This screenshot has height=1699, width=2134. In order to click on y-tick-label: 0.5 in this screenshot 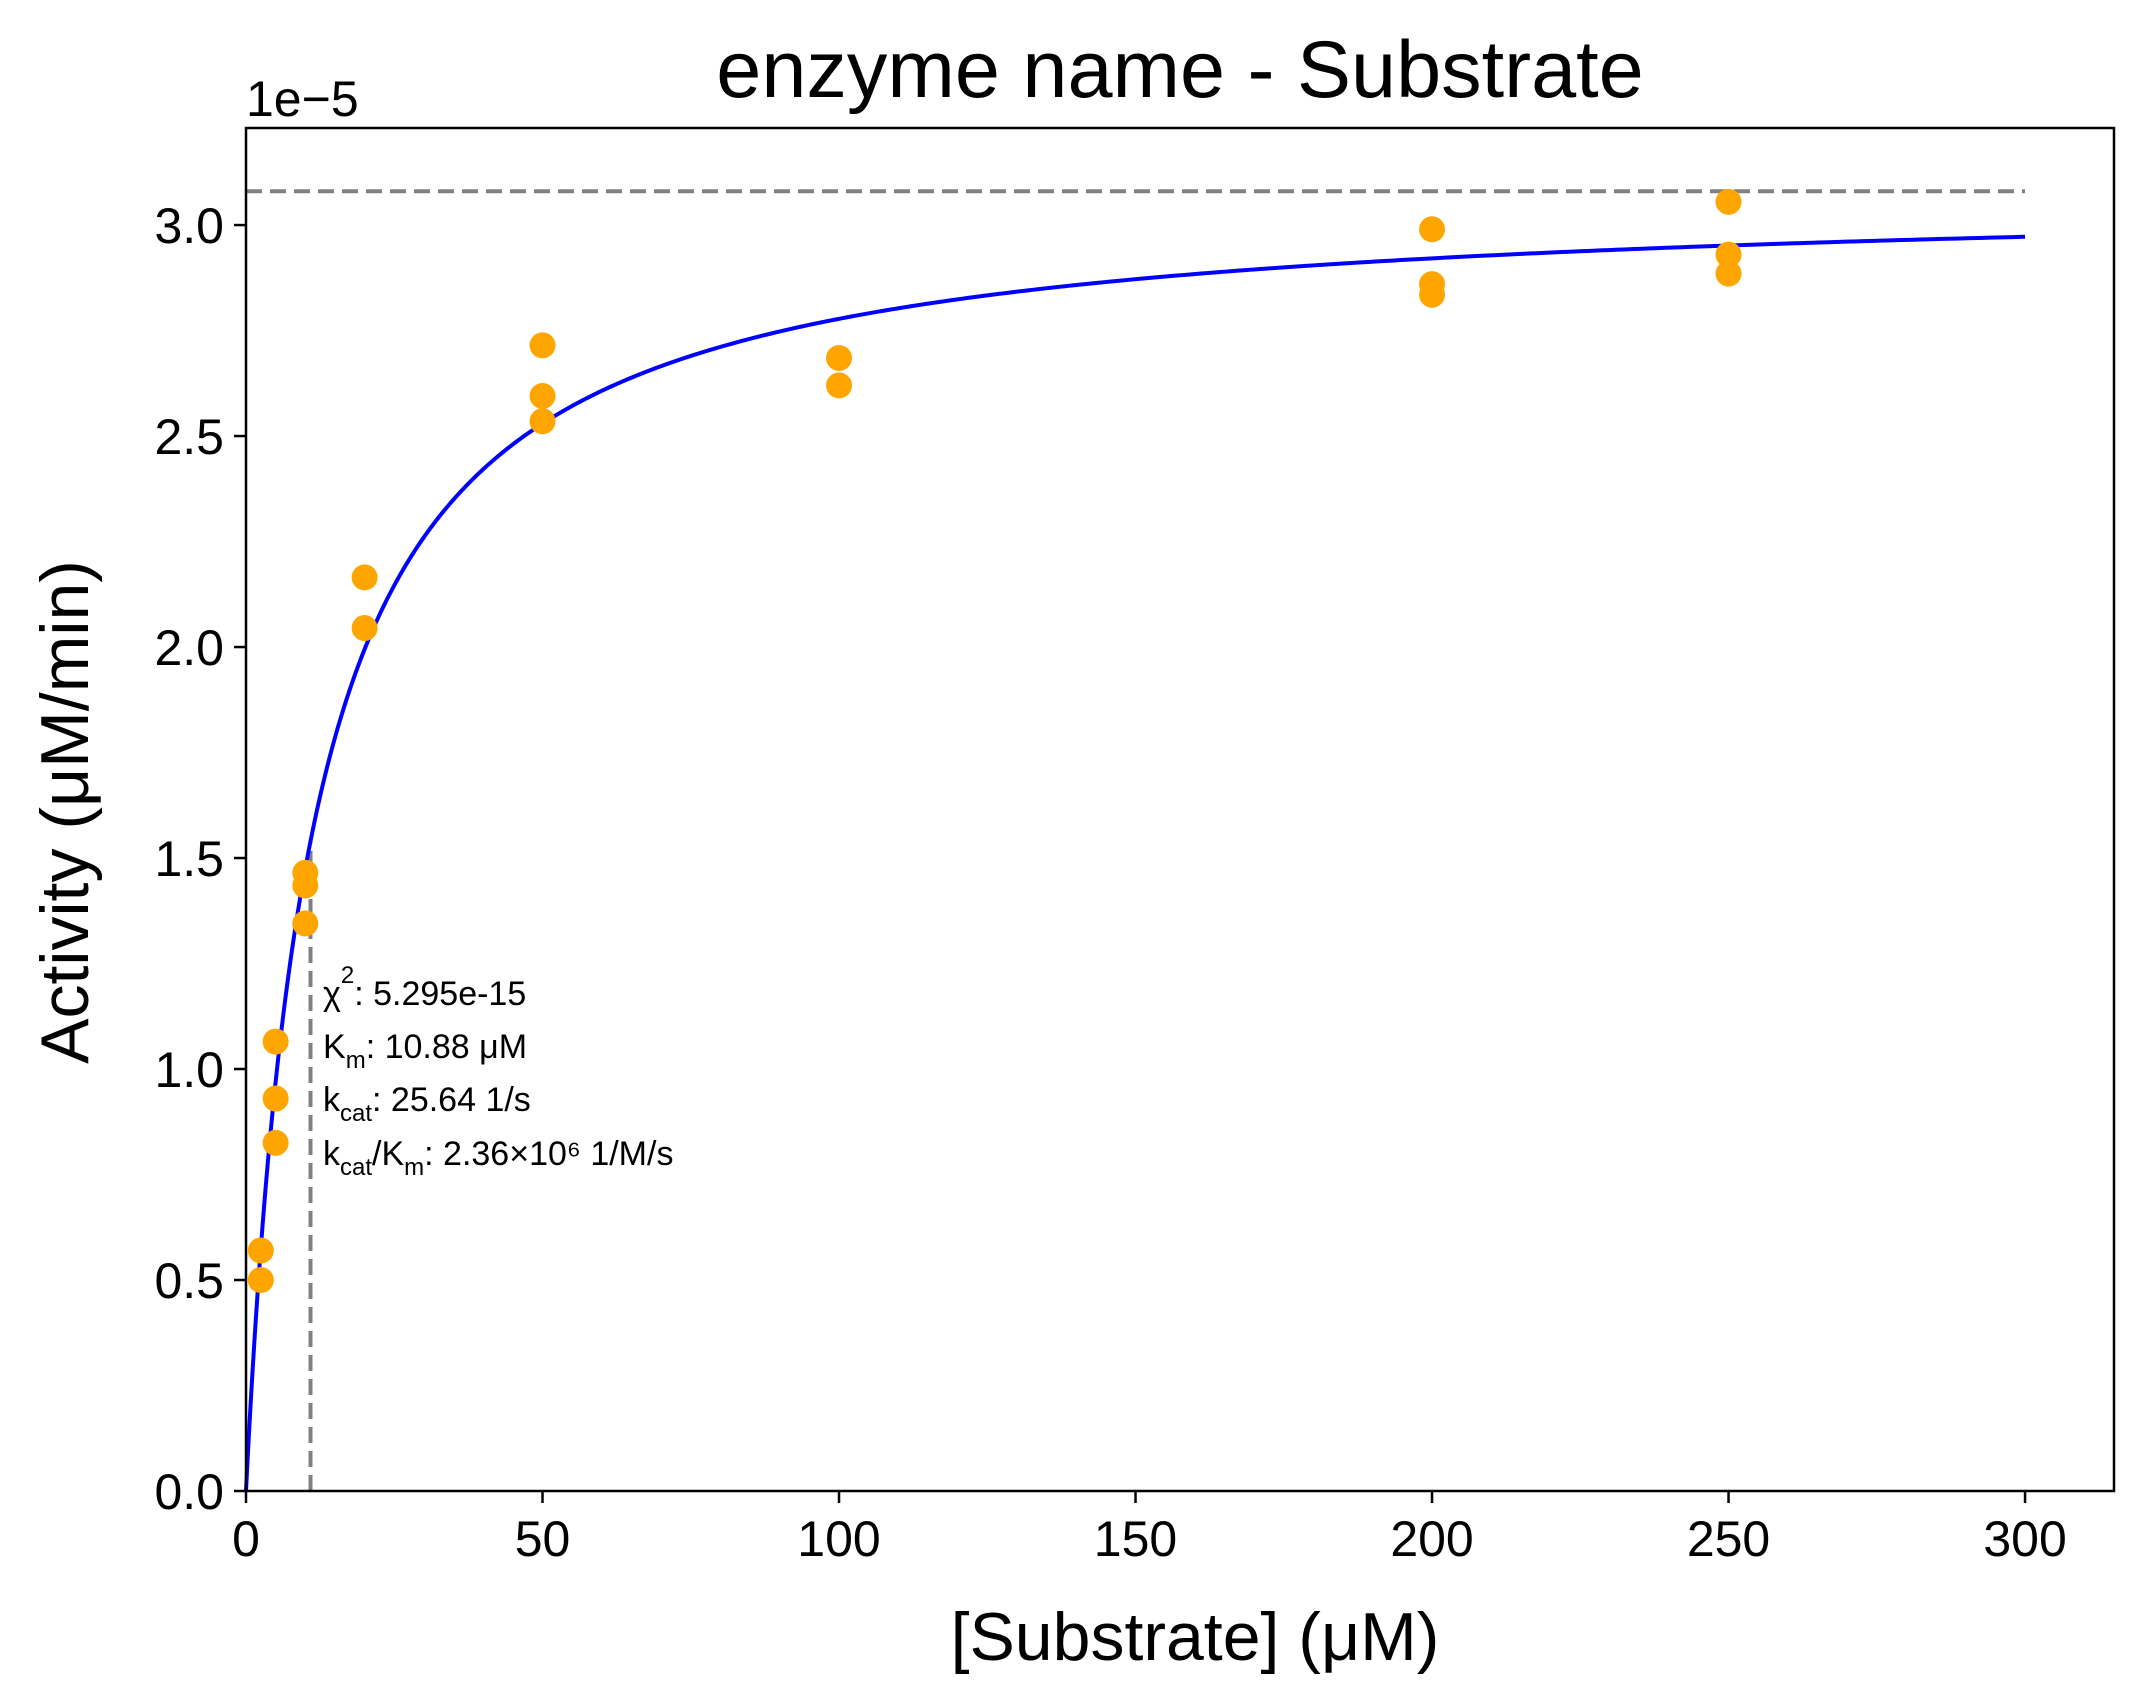, I will do `click(189, 1281)`.